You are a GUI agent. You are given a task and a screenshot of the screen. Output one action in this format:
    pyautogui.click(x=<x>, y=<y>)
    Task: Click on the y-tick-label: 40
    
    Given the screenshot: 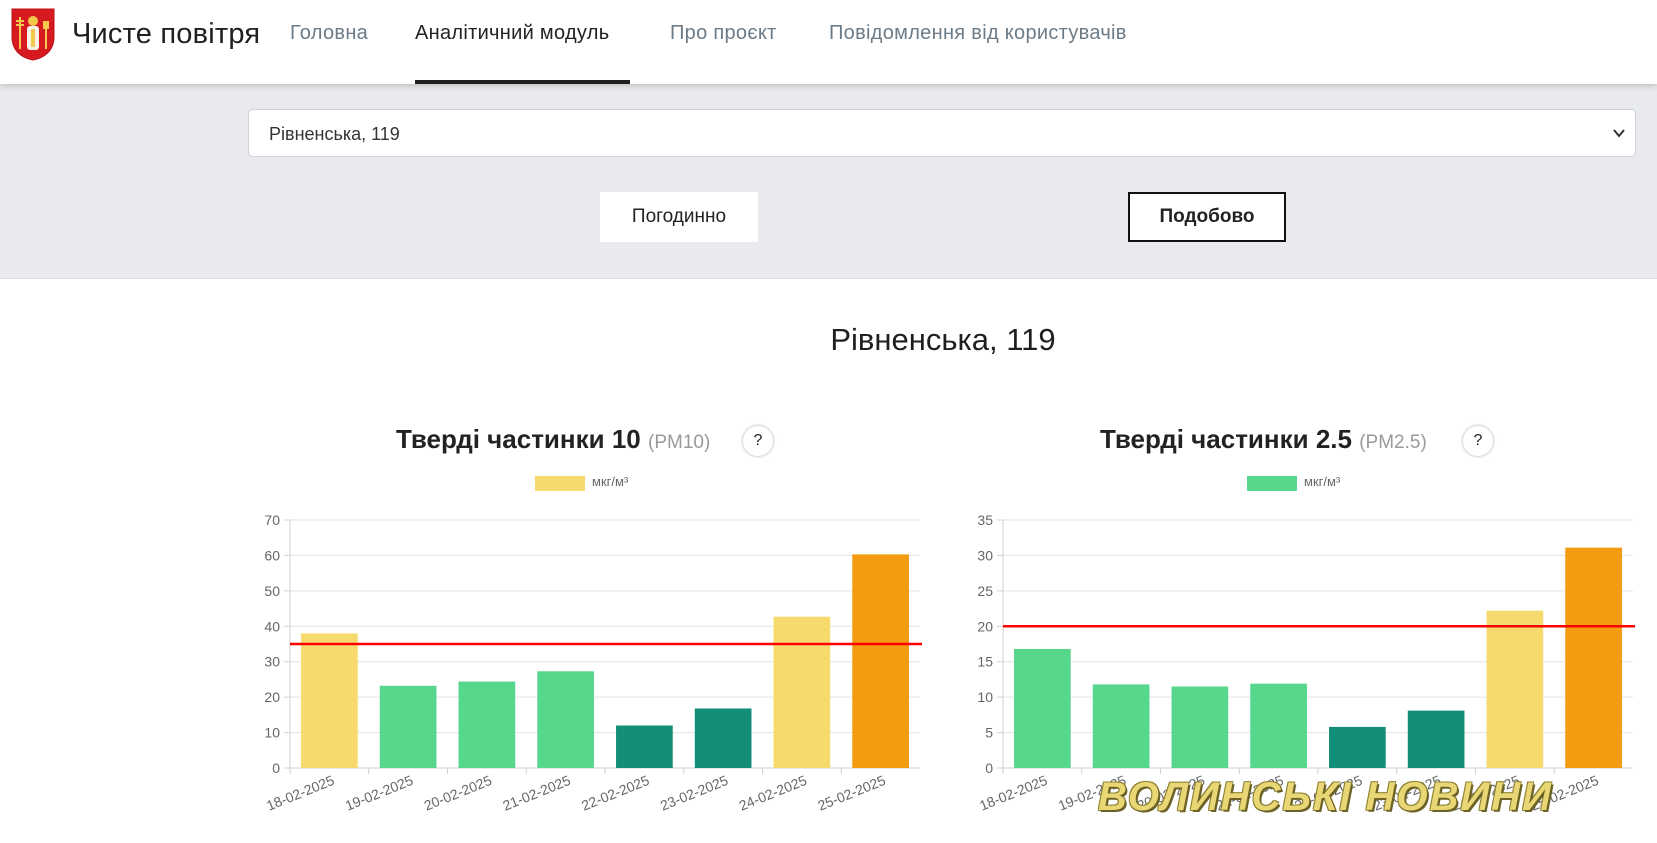 What is the action you would take?
    pyautogui.click(x=272, y=626)
    